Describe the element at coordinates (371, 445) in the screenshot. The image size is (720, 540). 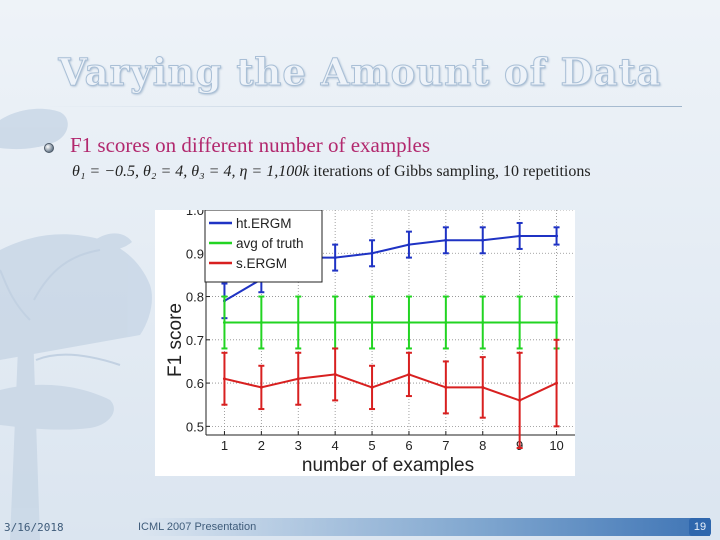
I see `x-tick-label-5: 5` at that location.